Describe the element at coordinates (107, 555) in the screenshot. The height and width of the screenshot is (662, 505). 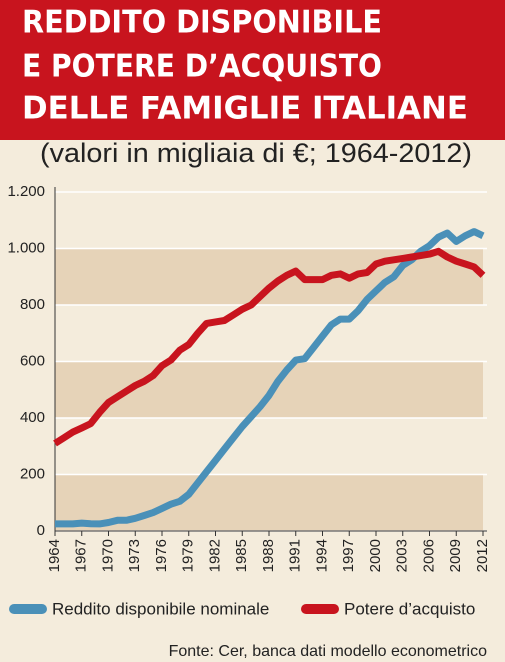
I see `x-tick-label: 1970` at that location.